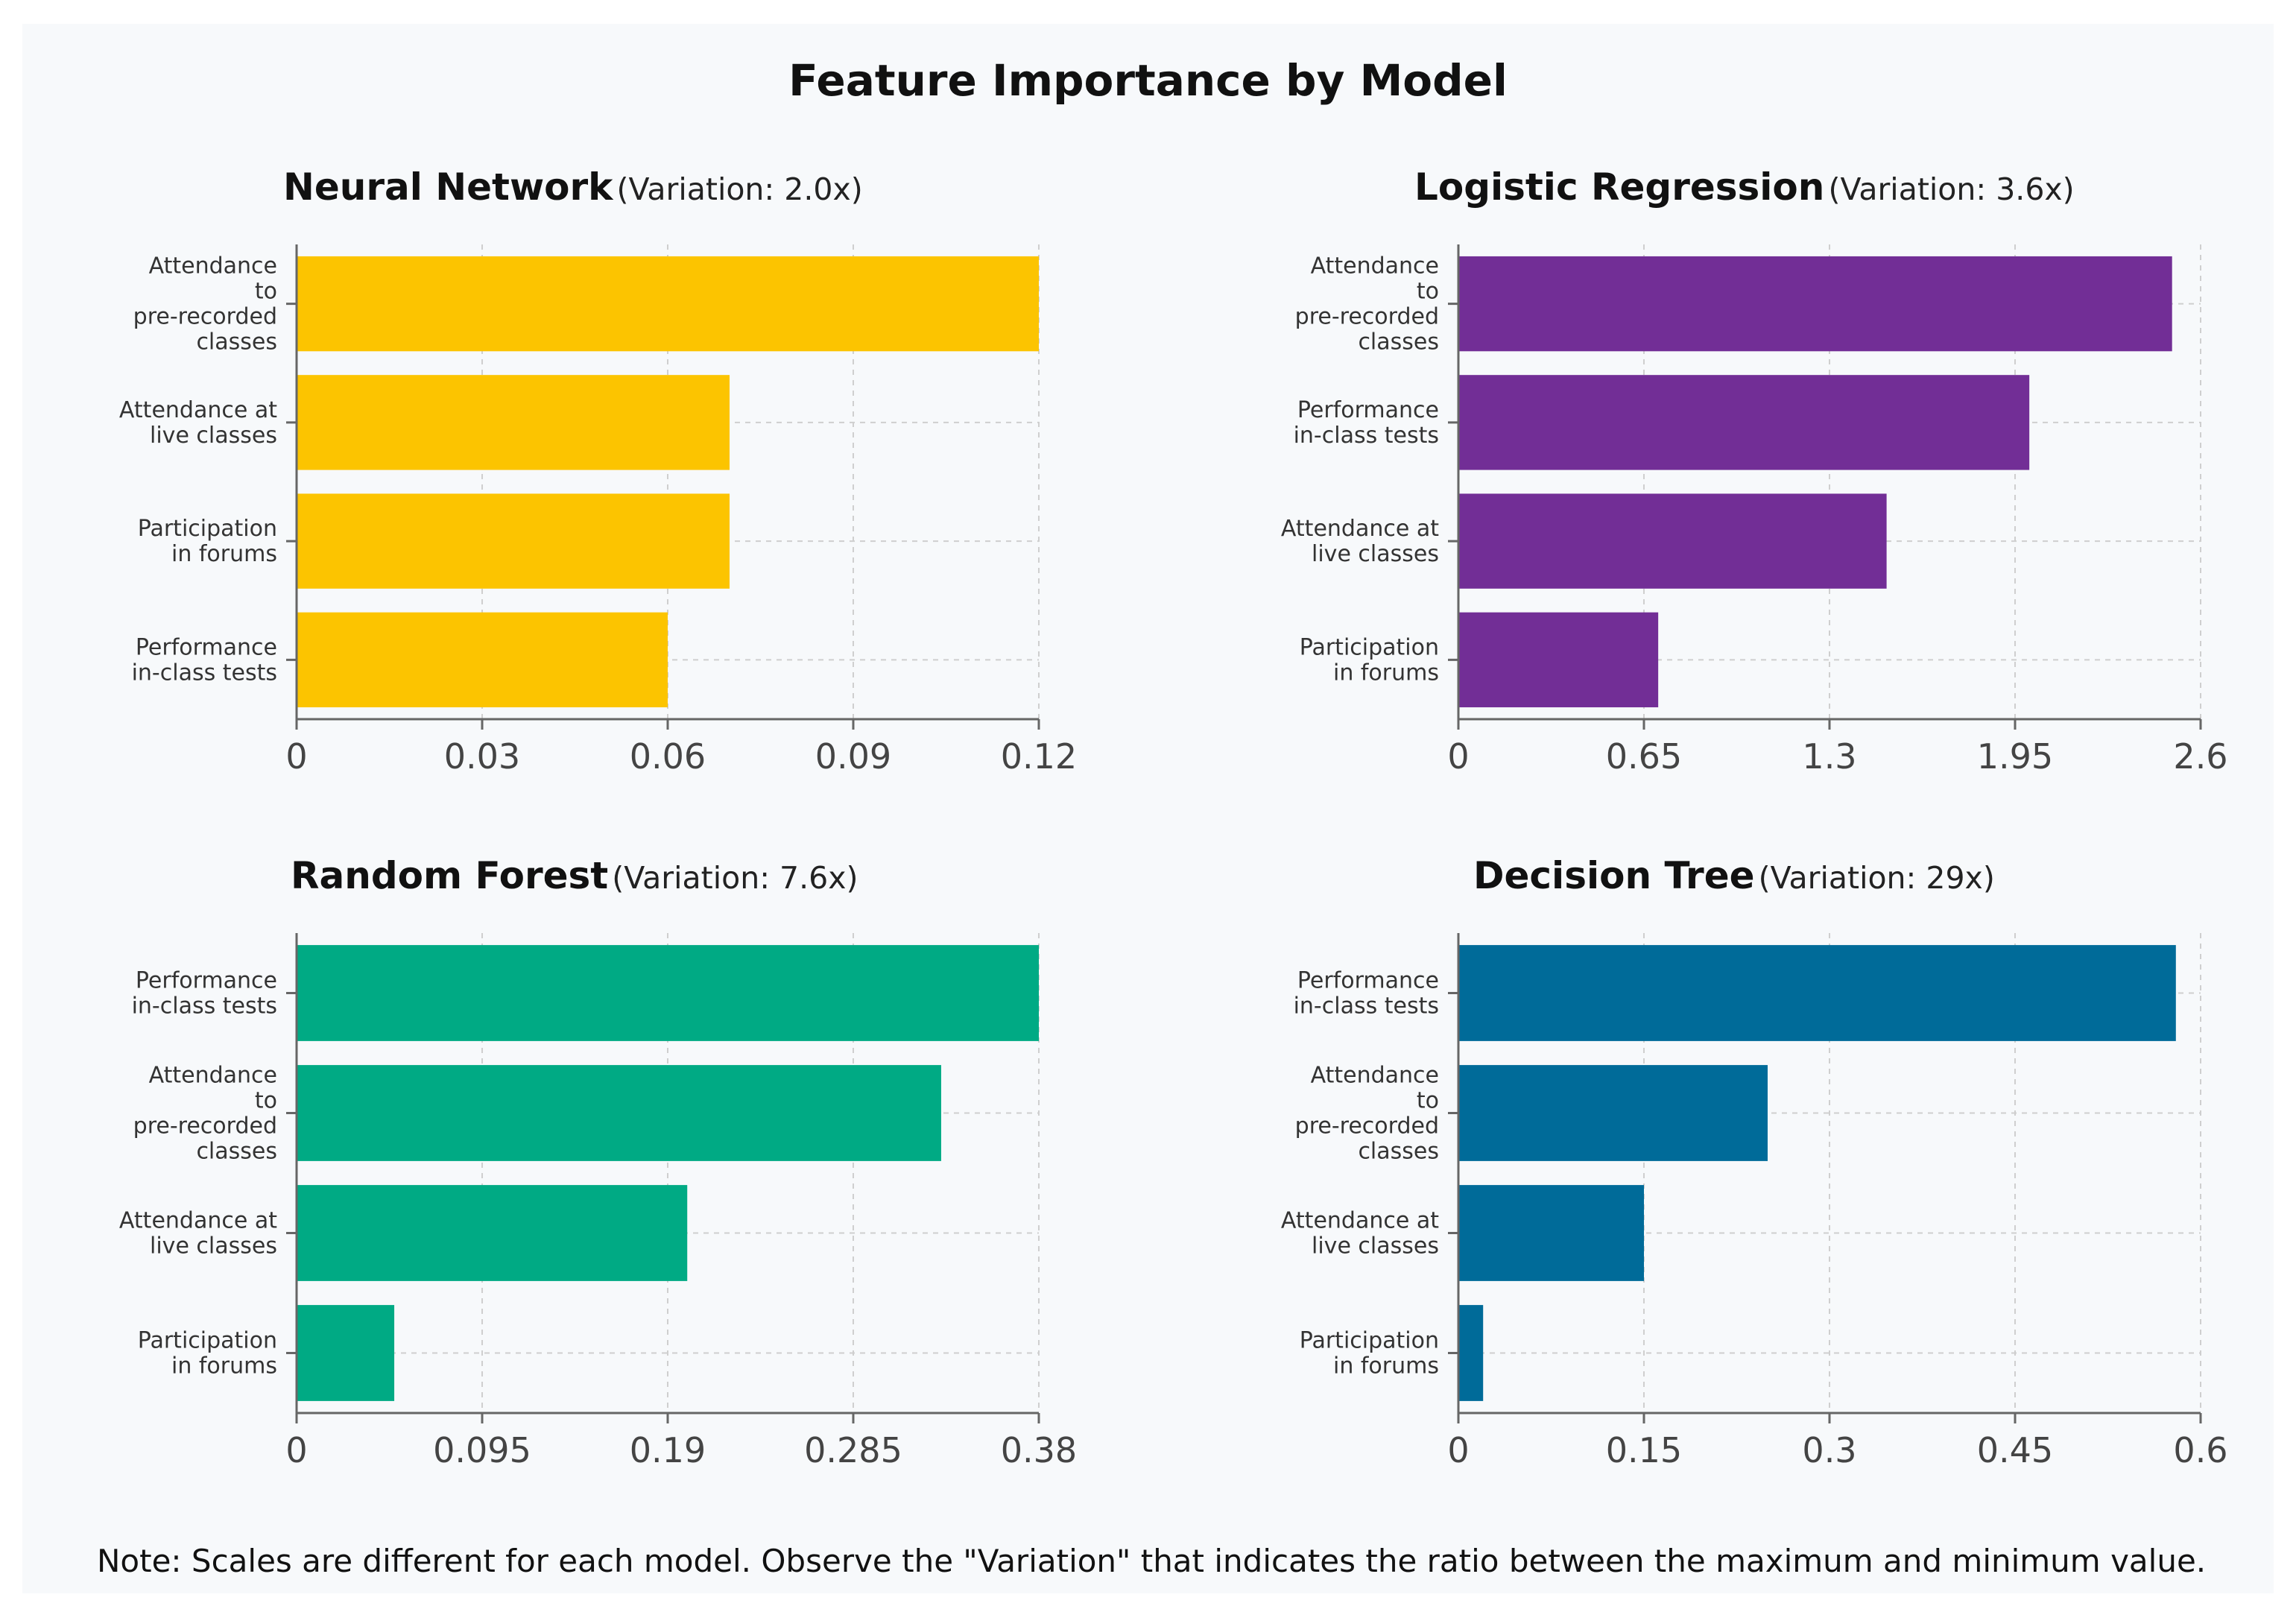 Image resolution: width=2296 pixels, height=1612 pixels. What do you see at coordinates (739, 189) in the screenshot?
I see `chart-variation: (Variation: 2.0x)` at bounding box center [739, 189].